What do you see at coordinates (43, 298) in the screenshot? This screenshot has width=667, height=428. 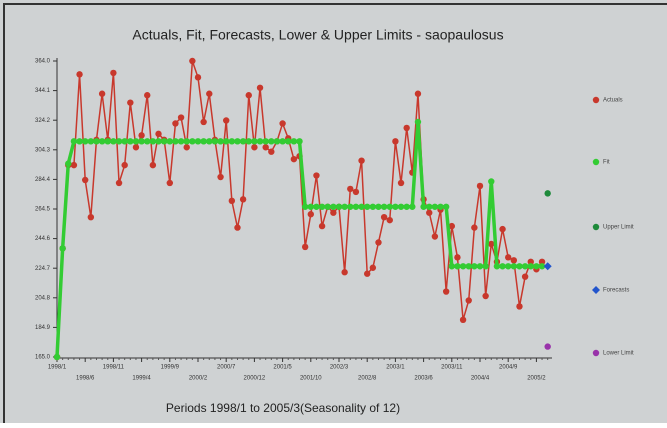 I see `y-tick-label: 204.8` at bounding box center [43, 298].